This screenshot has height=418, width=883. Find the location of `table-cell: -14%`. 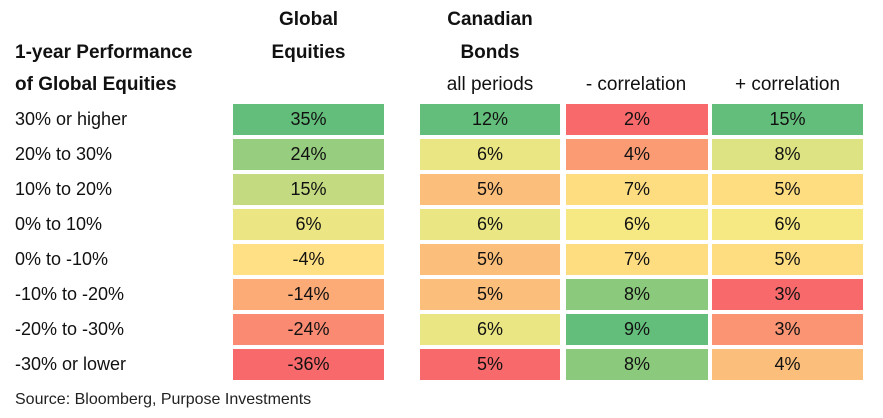

table-cell: -14% is located at coordinates (308, 294).